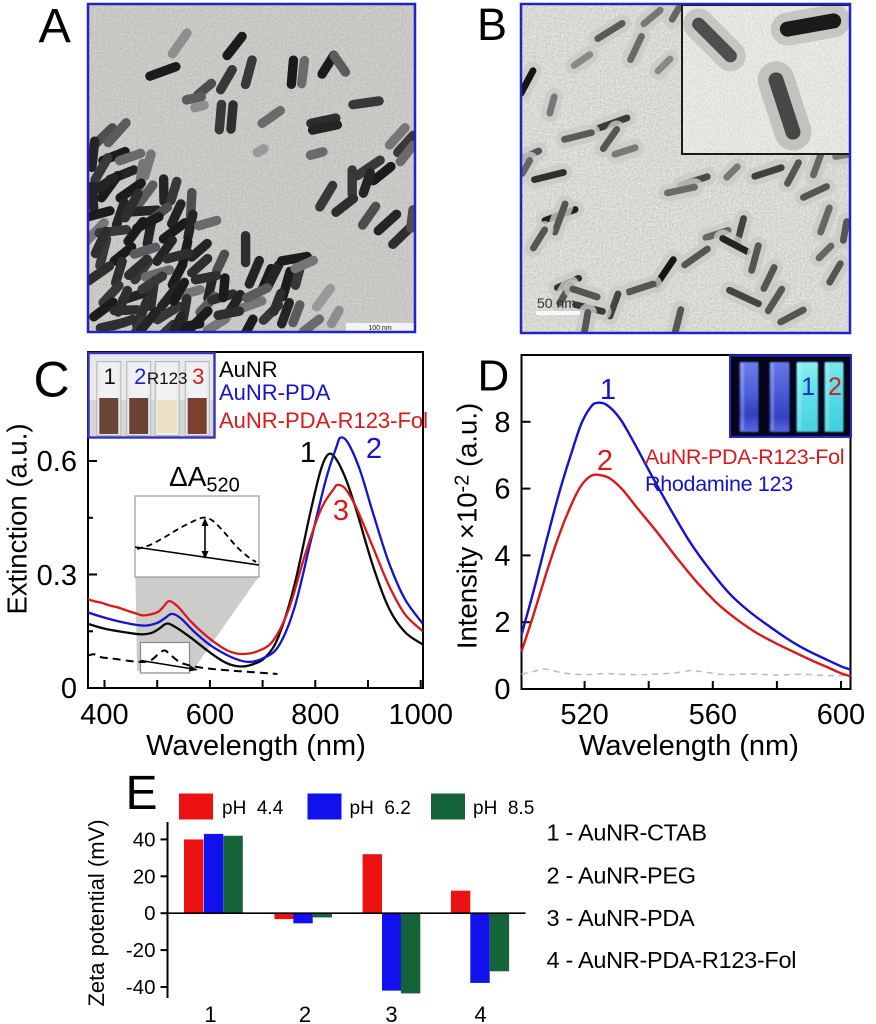 This screenshot has height=1024, width=876. What do you see at coordinates (104, 715) in the screenshot?
I see `svg-text: 400` at bounding box center [104, 715].